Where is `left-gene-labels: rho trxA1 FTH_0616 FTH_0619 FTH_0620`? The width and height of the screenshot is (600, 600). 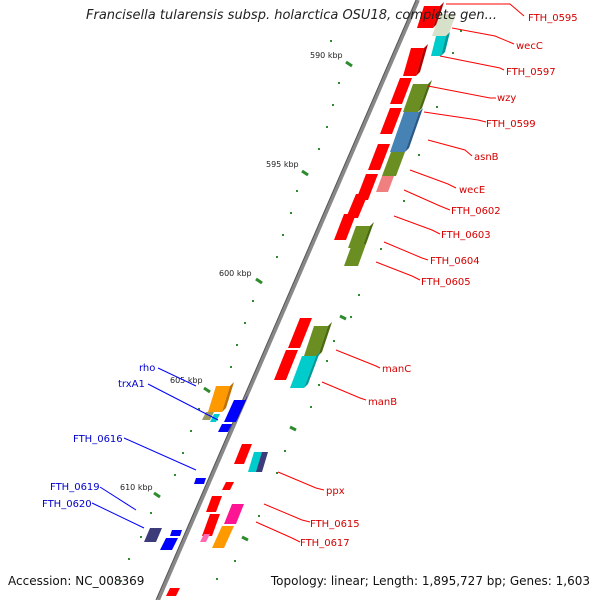 left-gene-labels: rho trxA1 FTH_0616 FTH_0619 FTH_0620 is located at coordinates (98, 436).